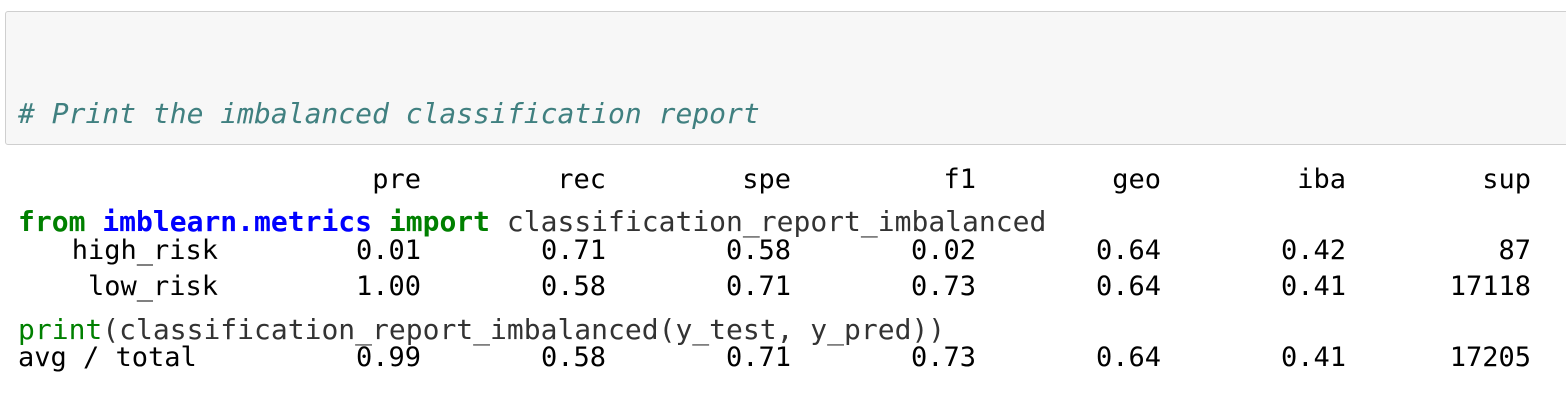 This screenshot has width=1566, height=412. I want to click on cell-sup: 17118, so click(1490, 286).